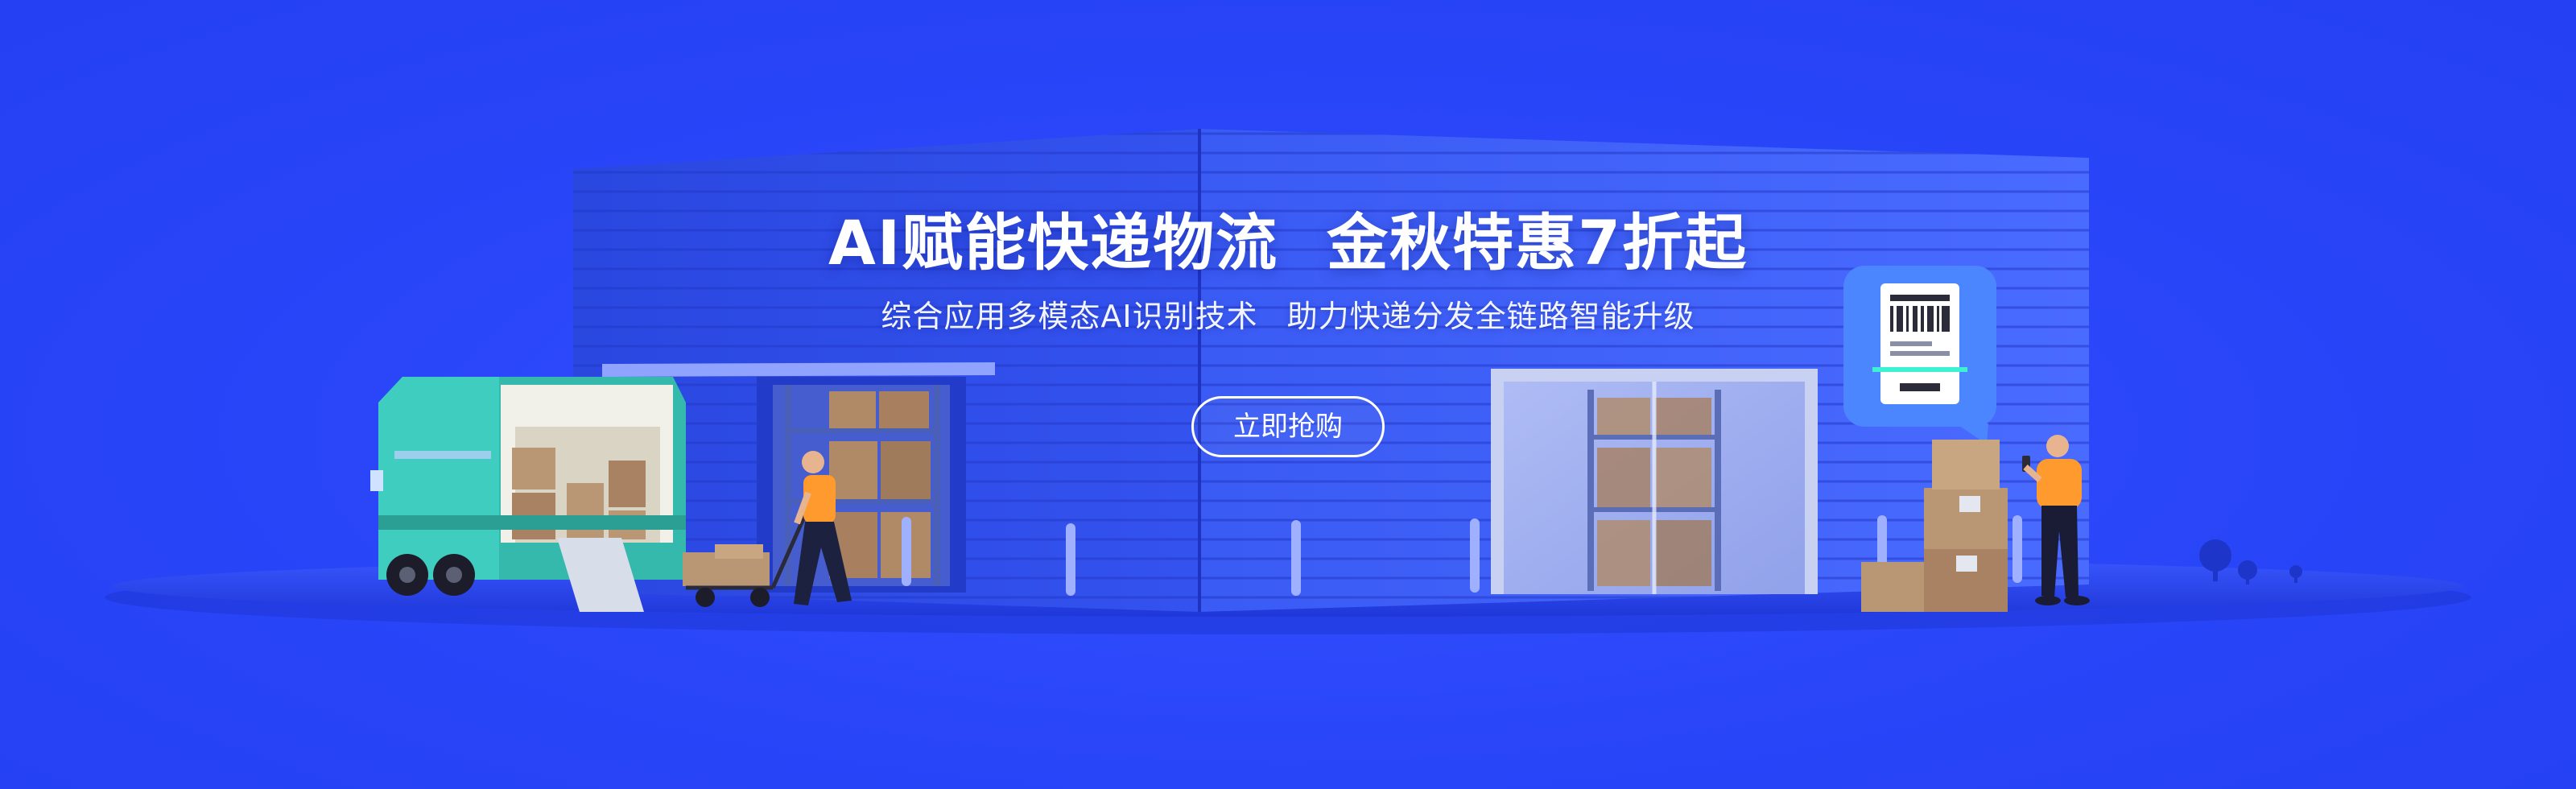 The width and height of the screenshot is (2576, 789). What do you see at coordinates (1069, 316) in the screenshot?
I see `subtitle-part-1: 综合应用多模态AI识别技术` at bounding box center [1069, 316].